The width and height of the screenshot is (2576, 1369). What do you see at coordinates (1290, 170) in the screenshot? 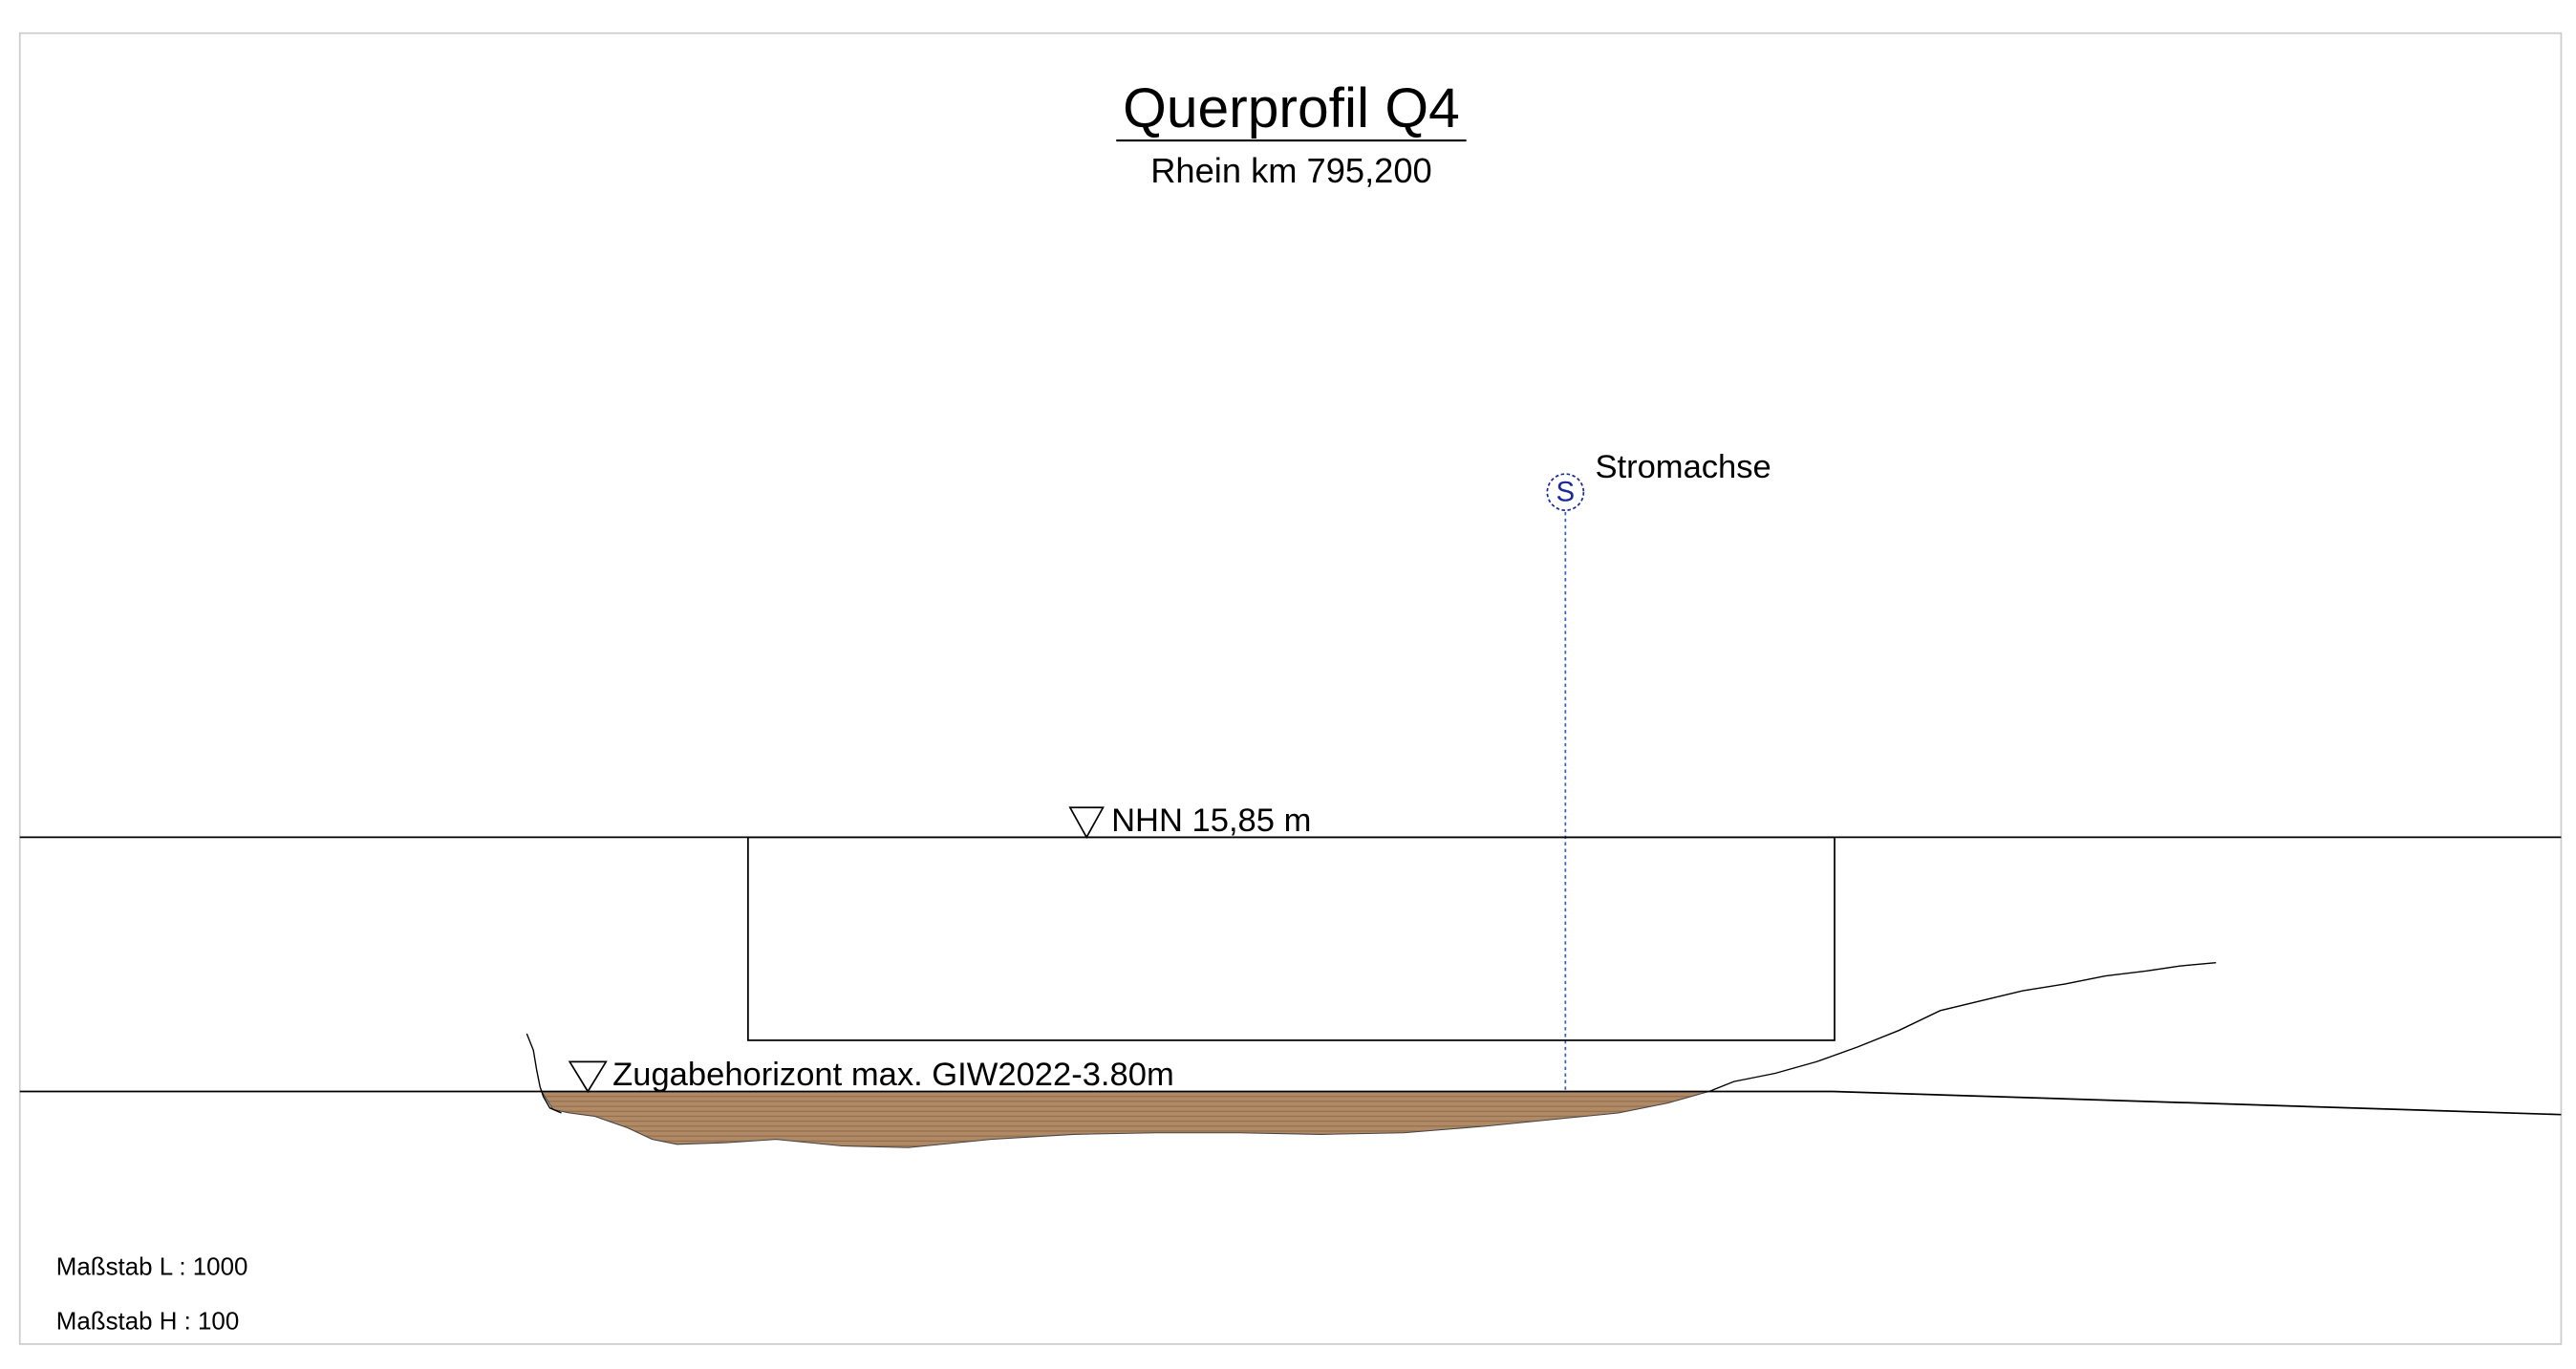
I see `subtitle: Rhein km 795,200` at bounding box center [1290, 170].